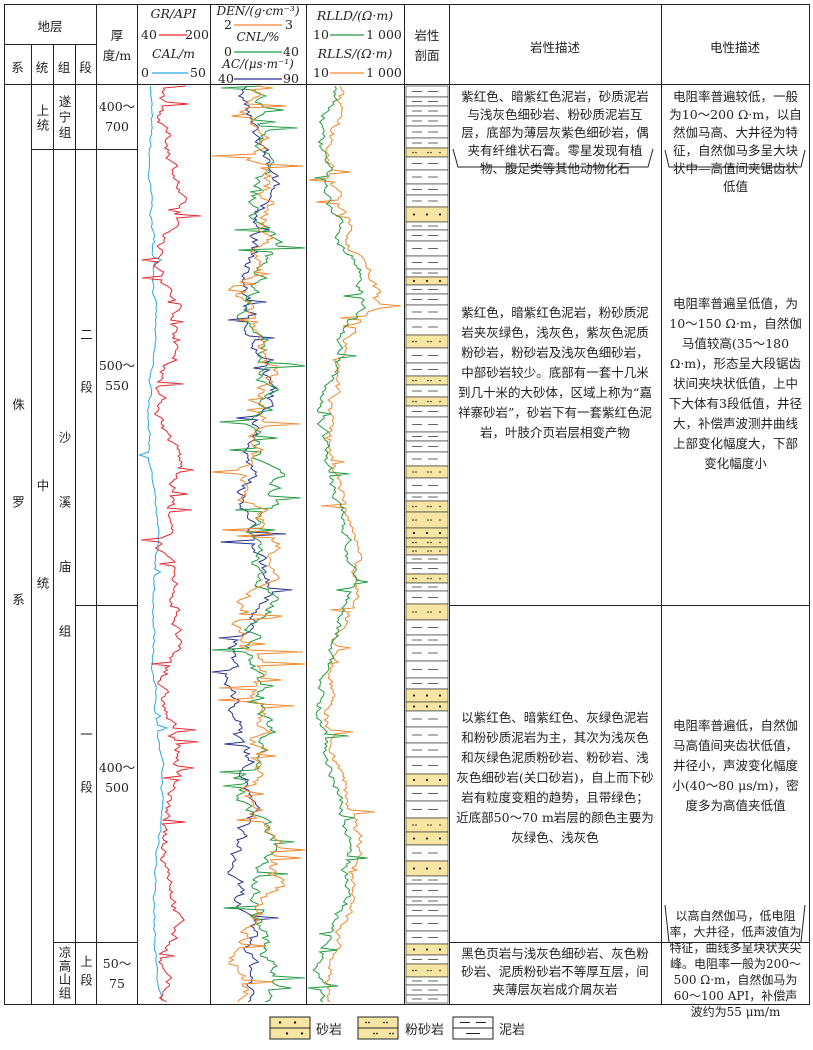  What do you see at coordinates (512, 1030) in the screenshot?
I see `legend-mudstone-label: 泥岩` at bounding box center [512, 1030].